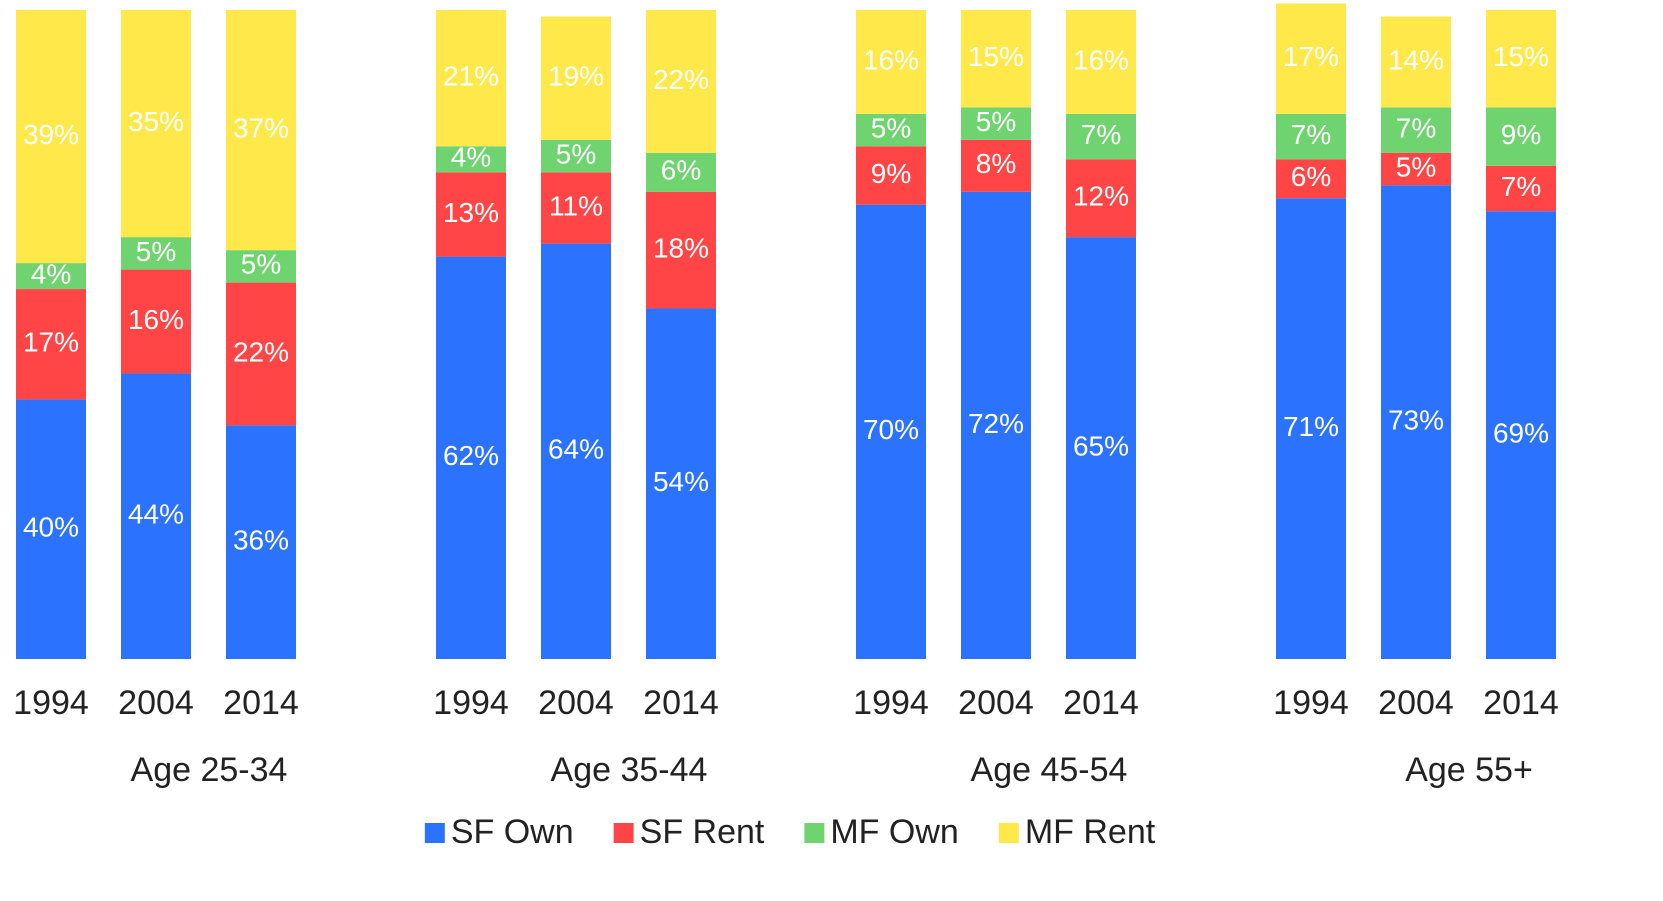 The height and width of the screenshot is (901, 1663). I want to click on data-label: 21%, so click(471, 76).